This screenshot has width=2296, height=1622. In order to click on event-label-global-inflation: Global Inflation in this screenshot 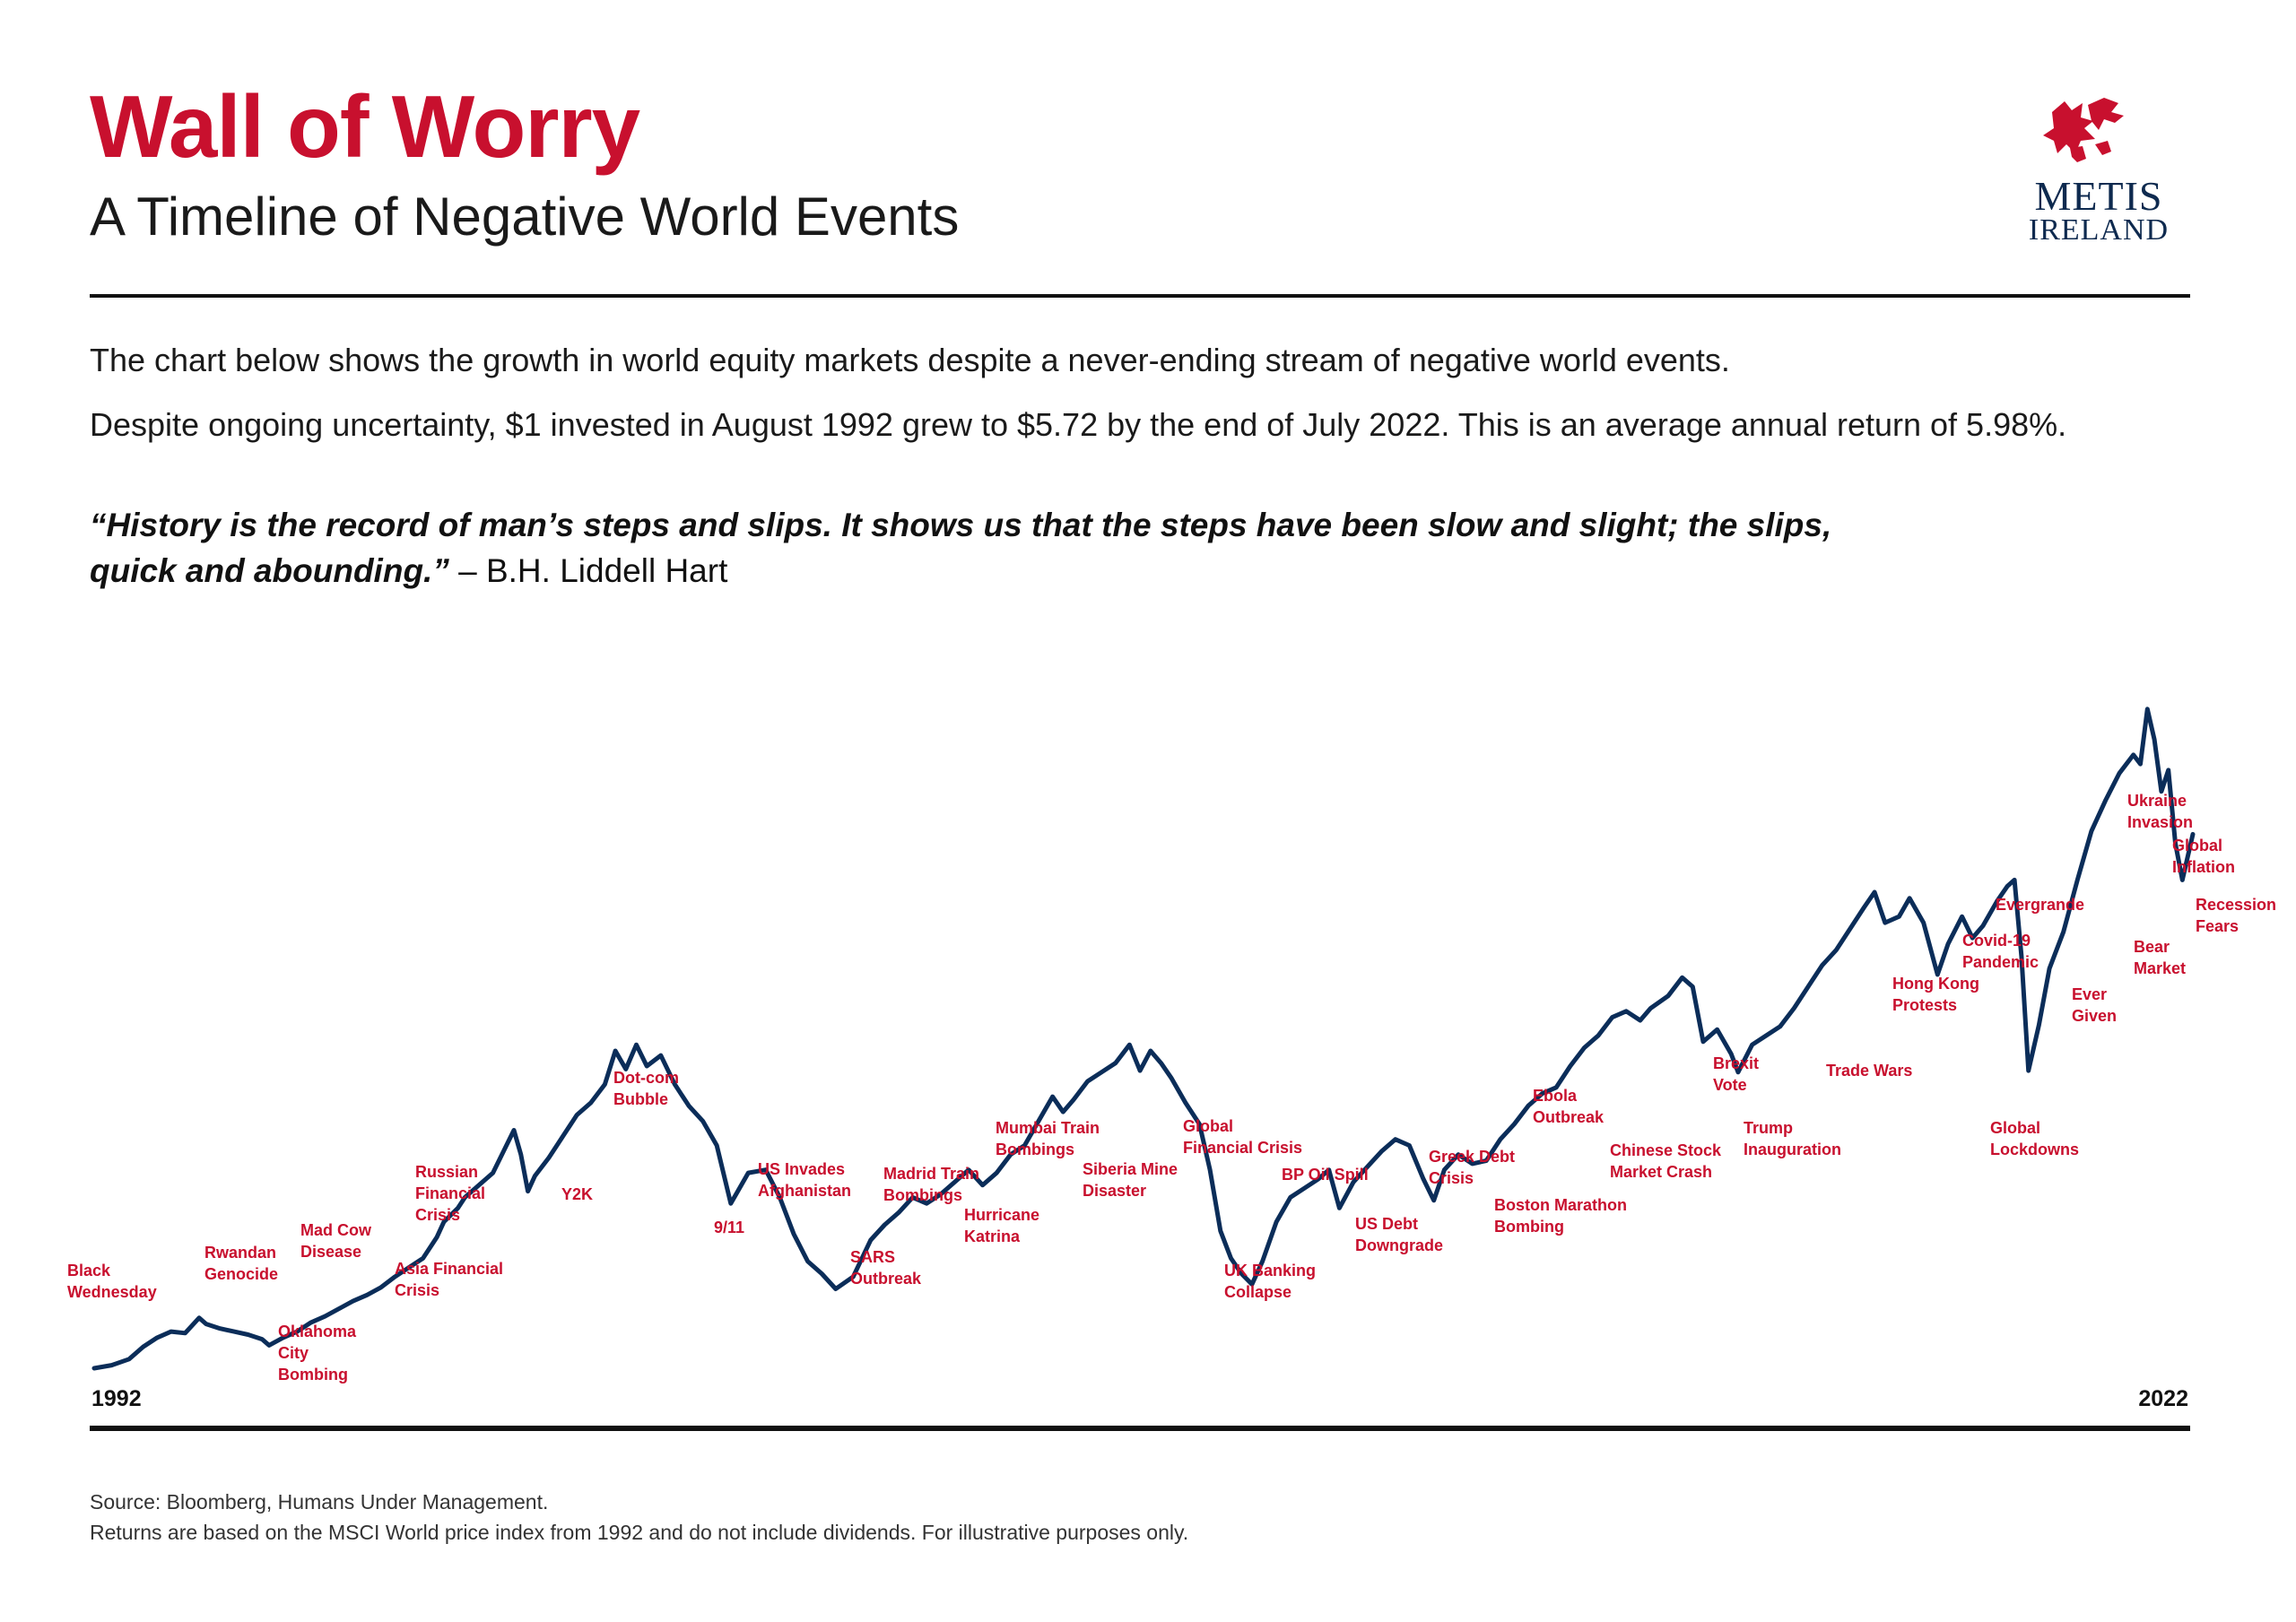, I will do `click(2203, 856)`.